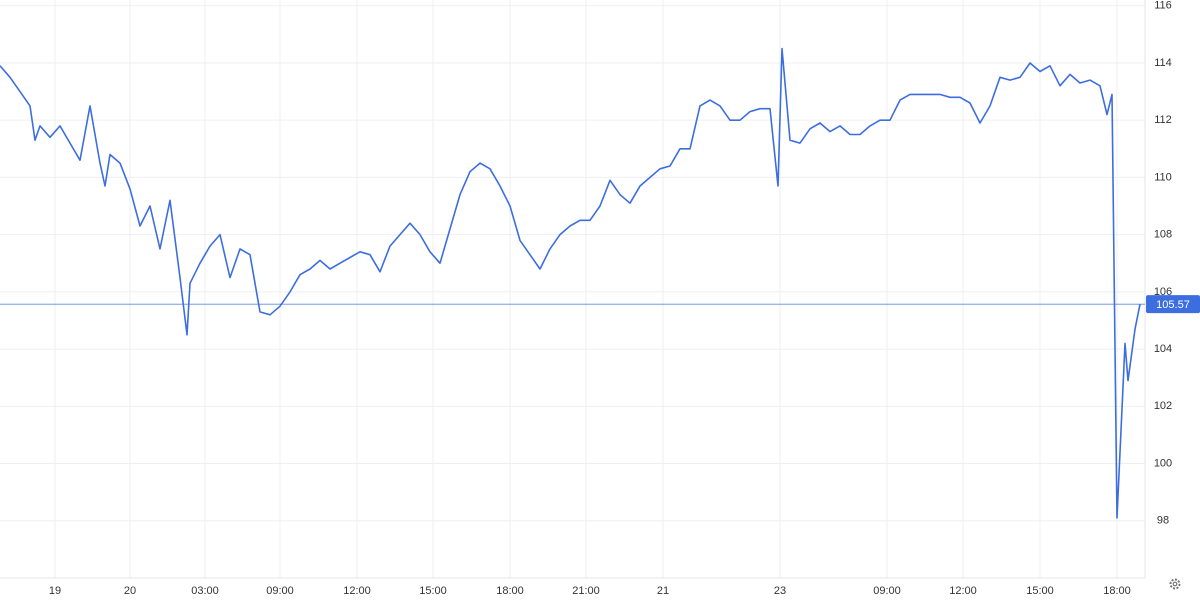 The width and height of the screenshot is (1200, 605). I want to click on x-tick-label: 23, so click(780, 591).